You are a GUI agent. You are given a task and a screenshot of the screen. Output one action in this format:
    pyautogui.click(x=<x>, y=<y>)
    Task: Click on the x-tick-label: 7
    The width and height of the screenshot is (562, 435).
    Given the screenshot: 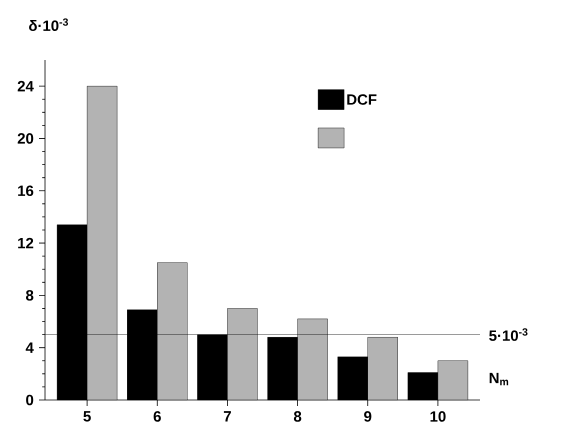 What is the action you would take?
    pyautogui.click(x=227, y=416)
    